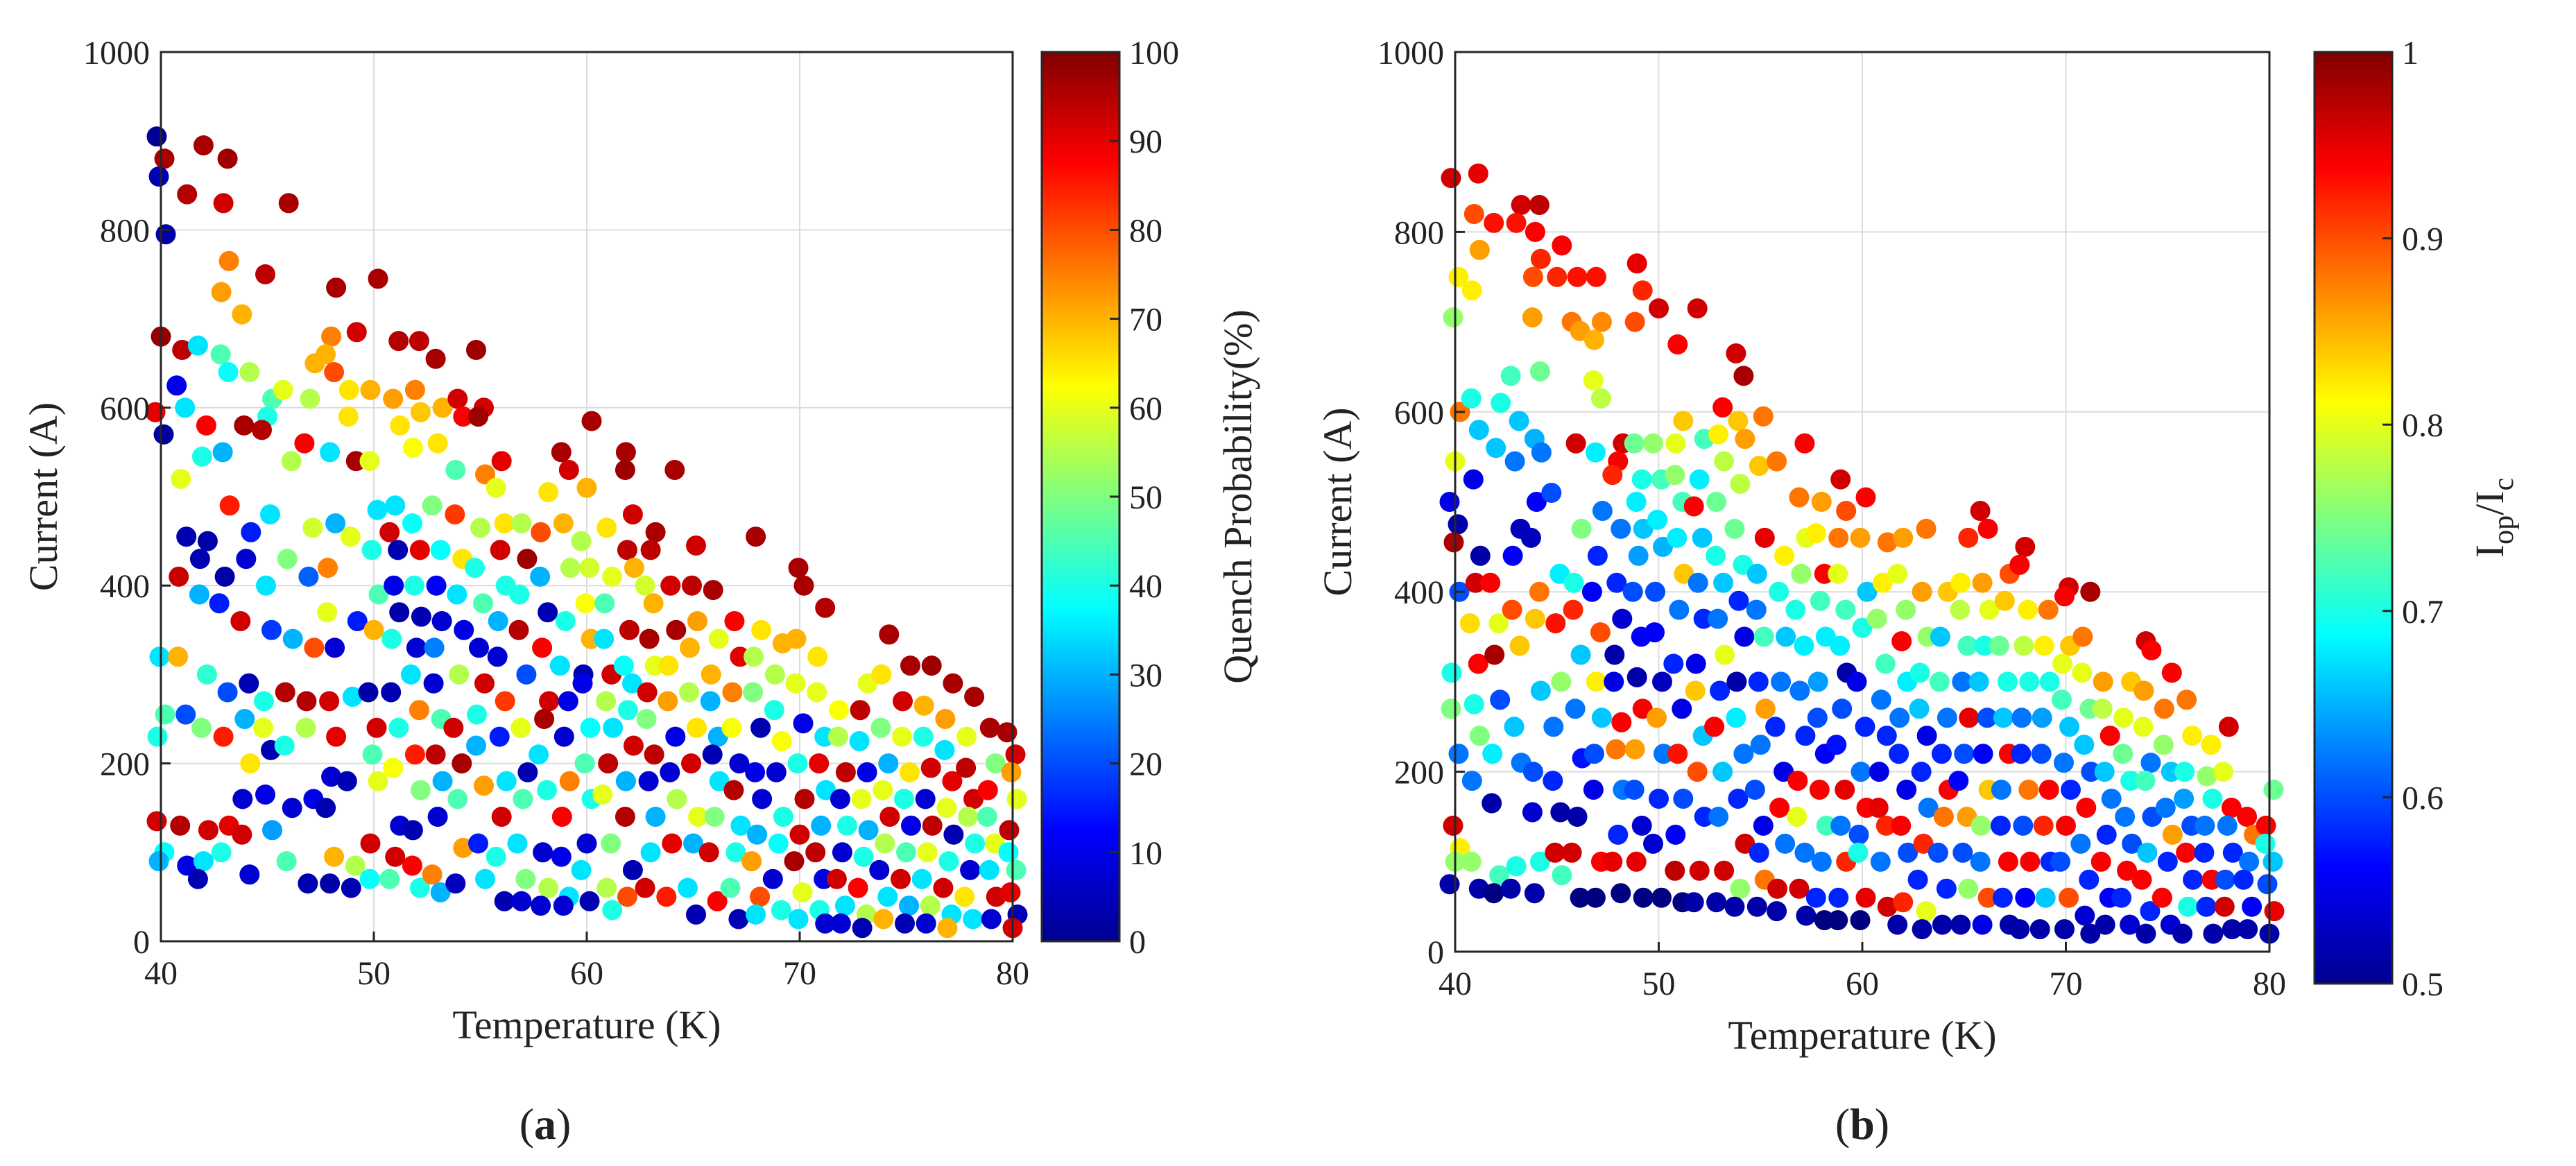  Describe the element at coordinates (2423, 984) in the screenshot. I see `colorbar-tick-label: 0.5` at that location.